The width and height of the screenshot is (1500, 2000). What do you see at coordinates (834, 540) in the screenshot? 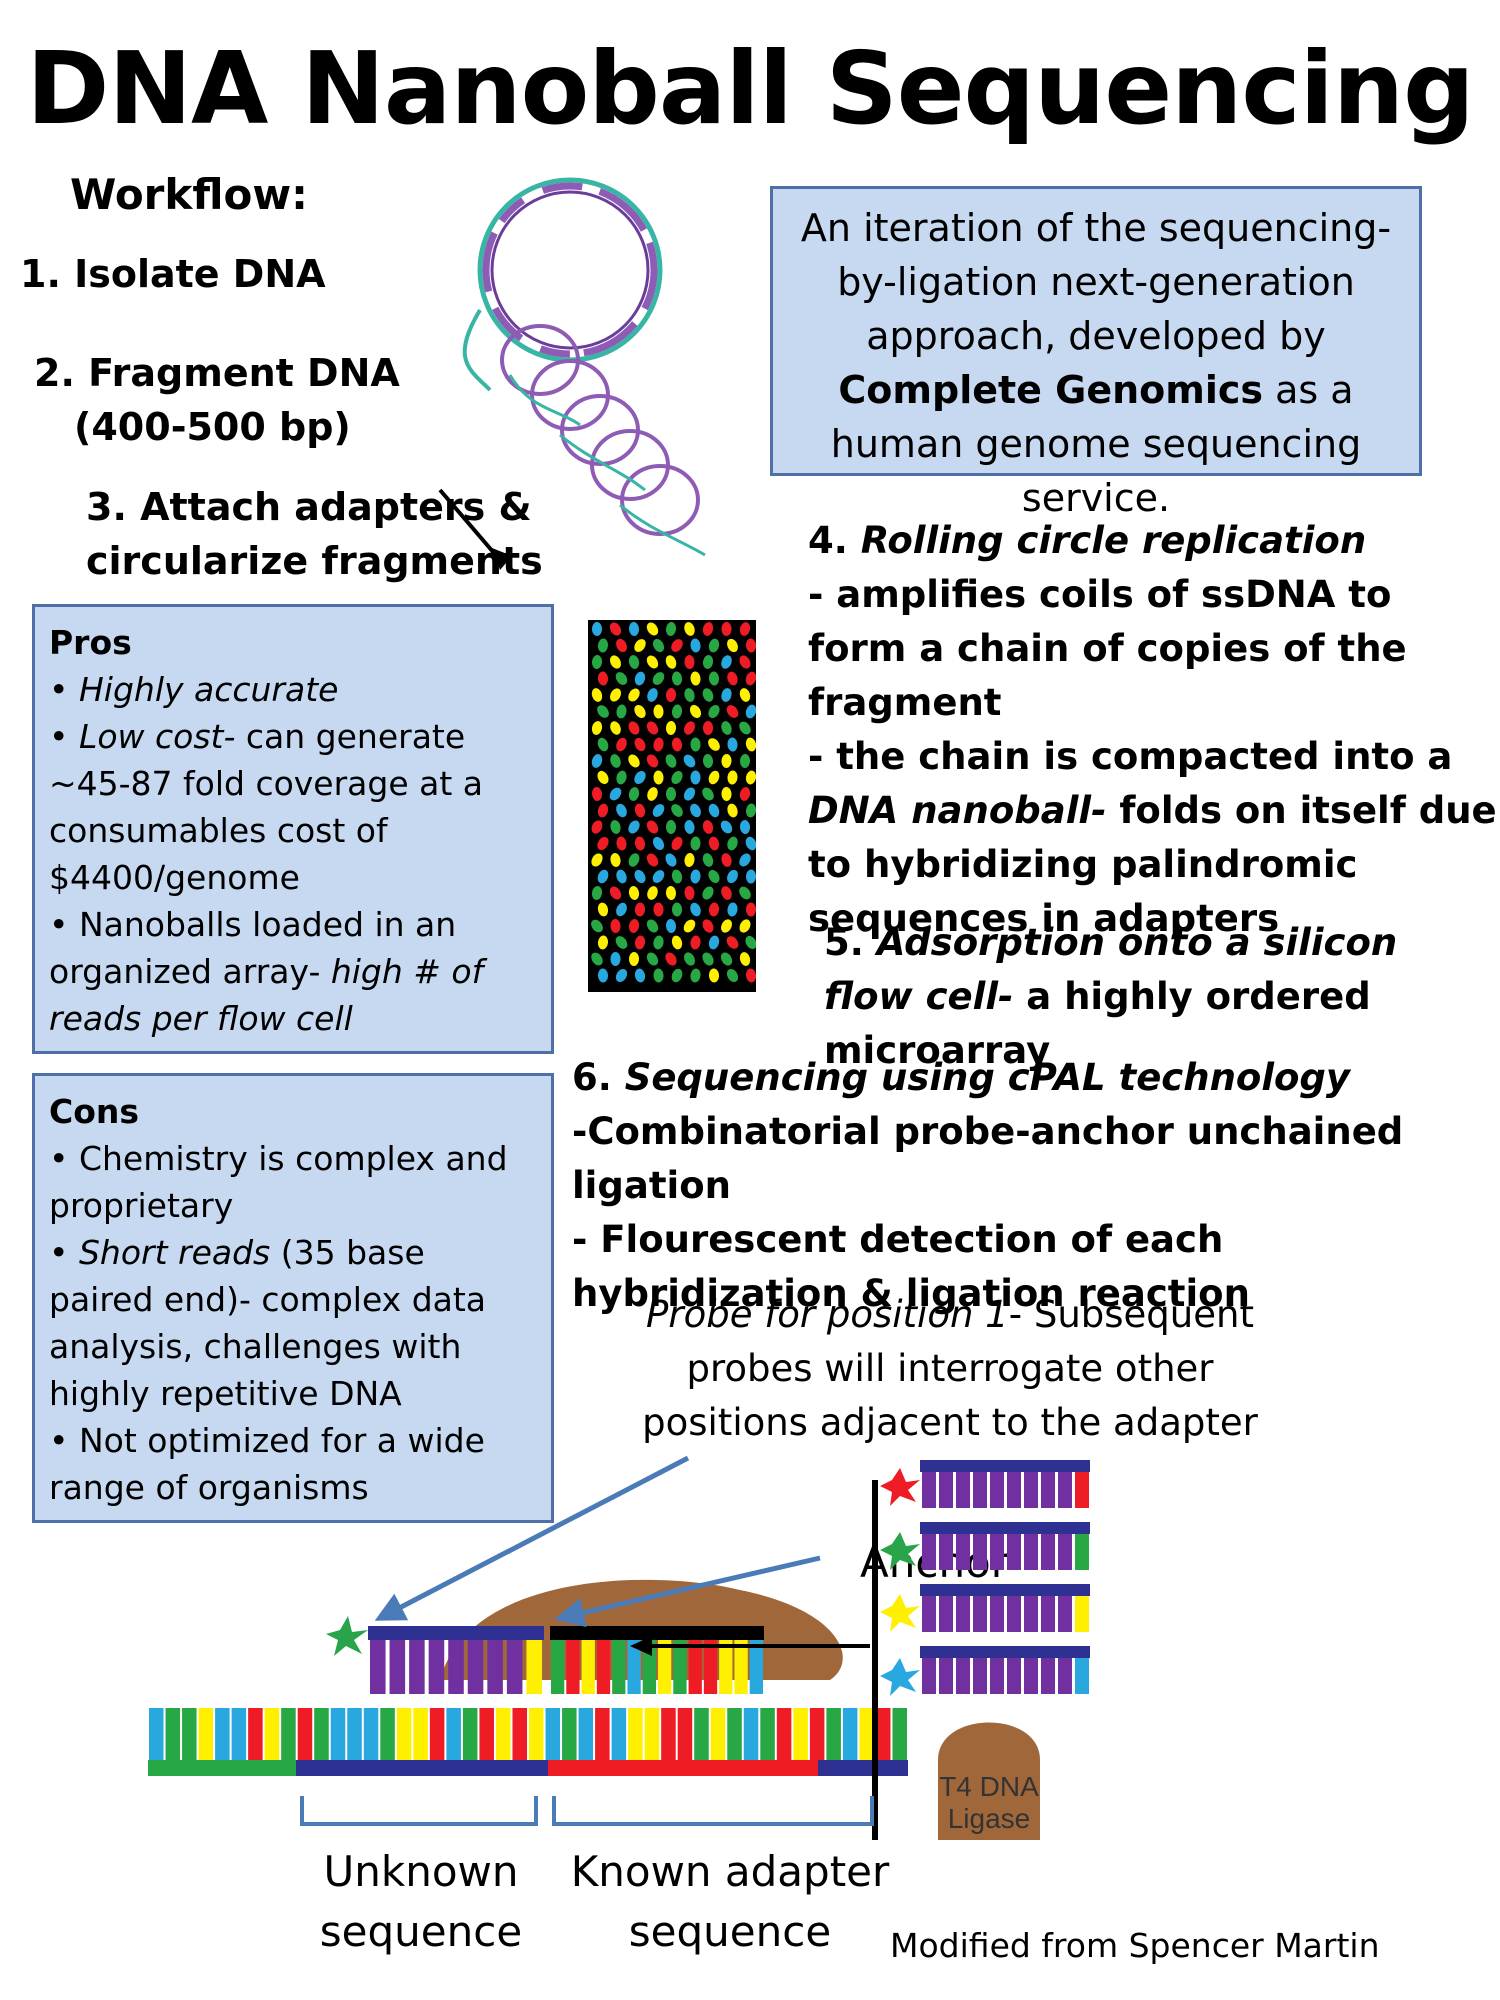
I see `step-4-num: 4.` at bounding box center [834, 540].